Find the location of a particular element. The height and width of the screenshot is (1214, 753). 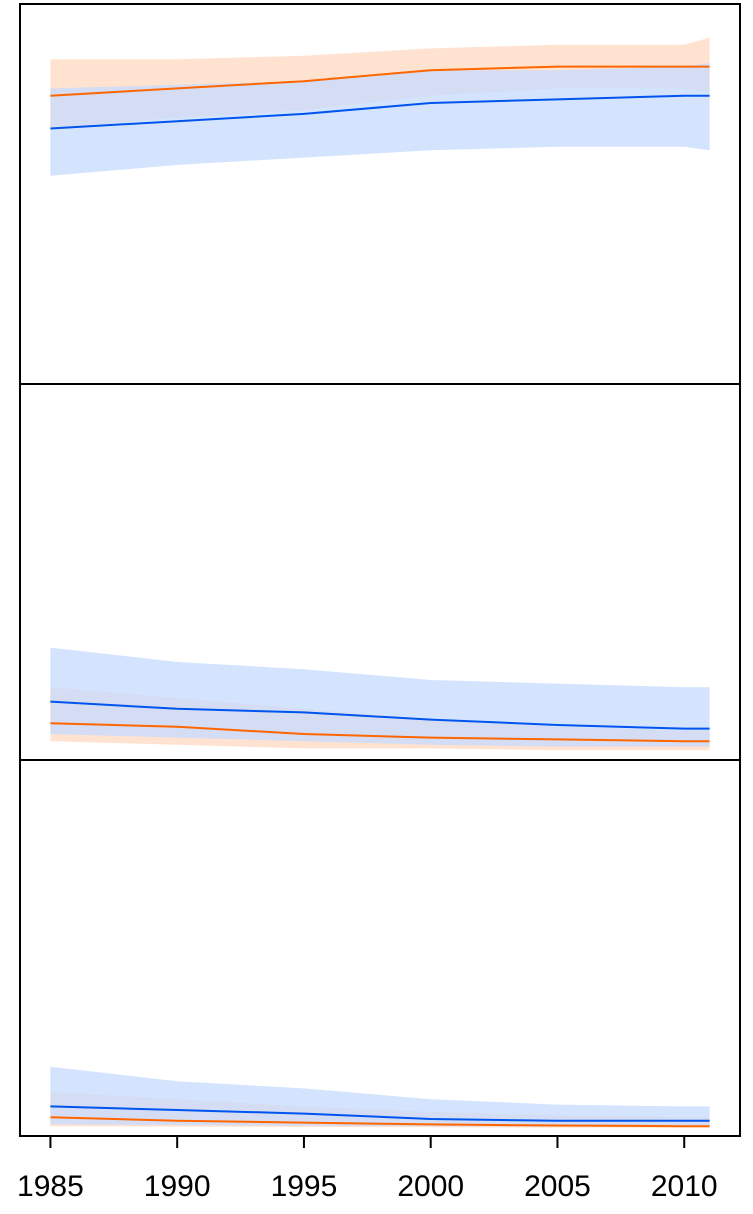

x-tick-label-2005: 2005 is located at coordinates (557, 1186).